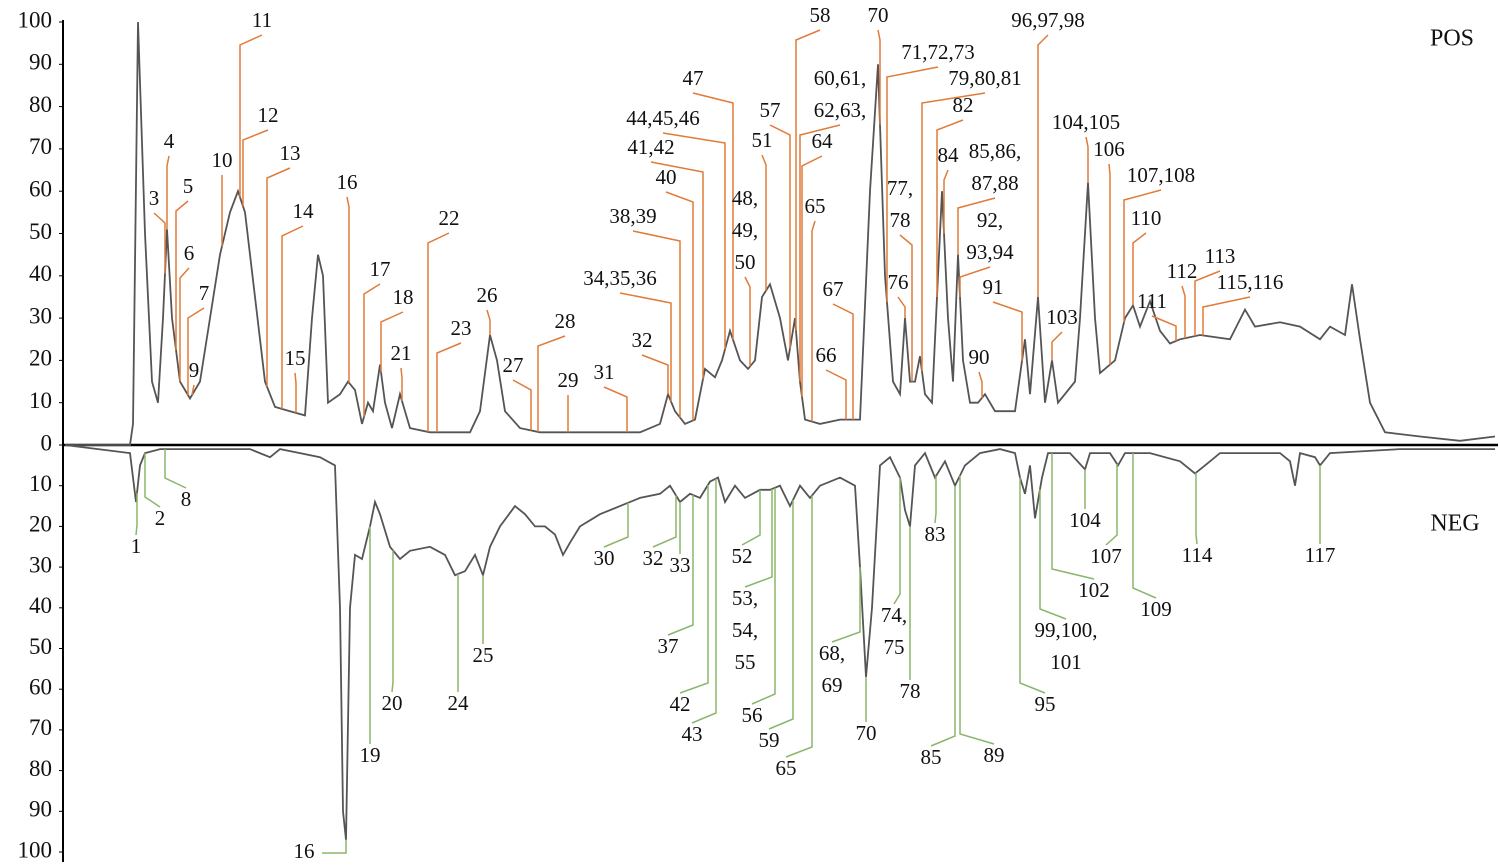 The height and width of the screenshot is (868, 1500). What do you see at coordinates (995, 151) in the screenshot?
I see `peak-label: 85,86,` at bounding box center [995, 151].